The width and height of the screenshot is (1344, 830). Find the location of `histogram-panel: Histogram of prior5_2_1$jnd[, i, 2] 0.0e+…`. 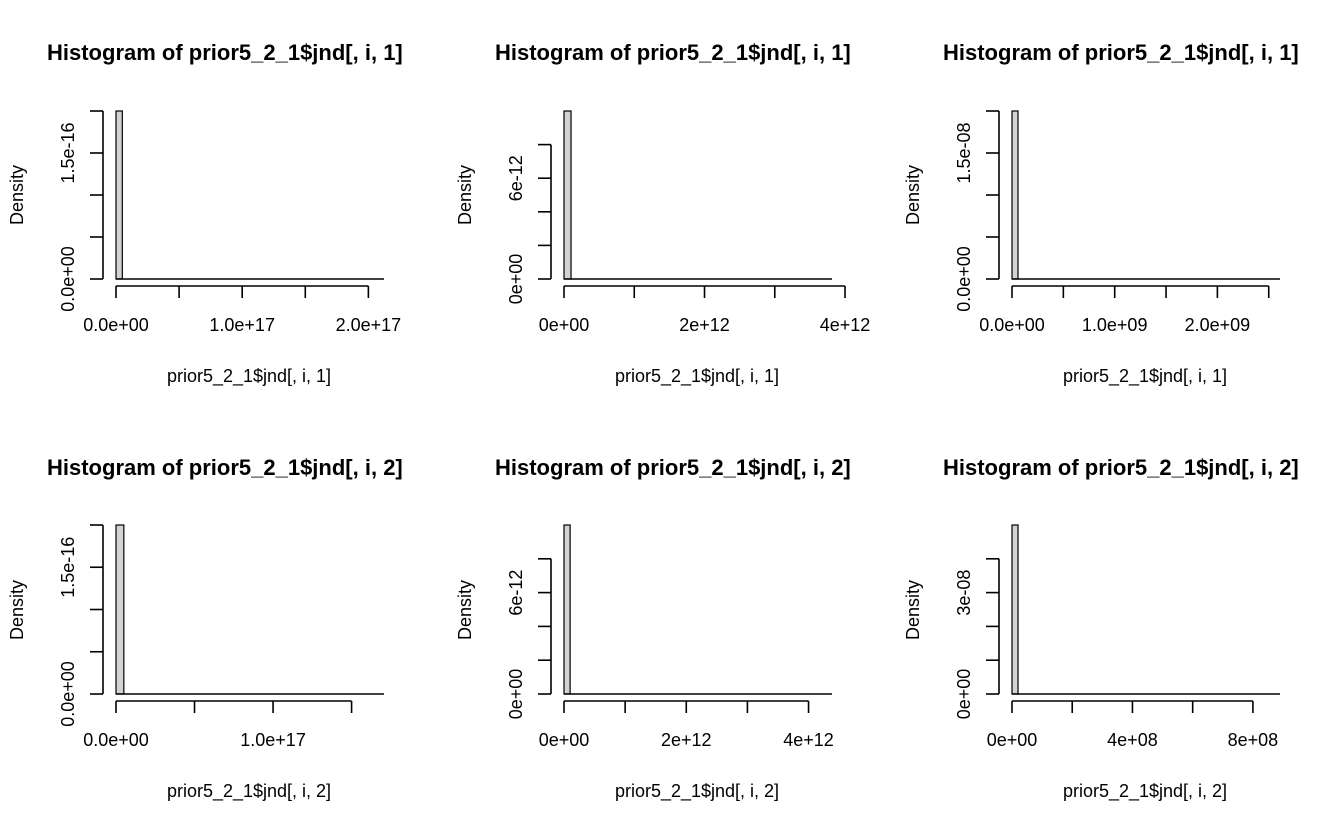

histogram-panel: Histogram of prior5_2_1$jnd[, i, 2] 0.0e+… is located at coordinates (205, 628).